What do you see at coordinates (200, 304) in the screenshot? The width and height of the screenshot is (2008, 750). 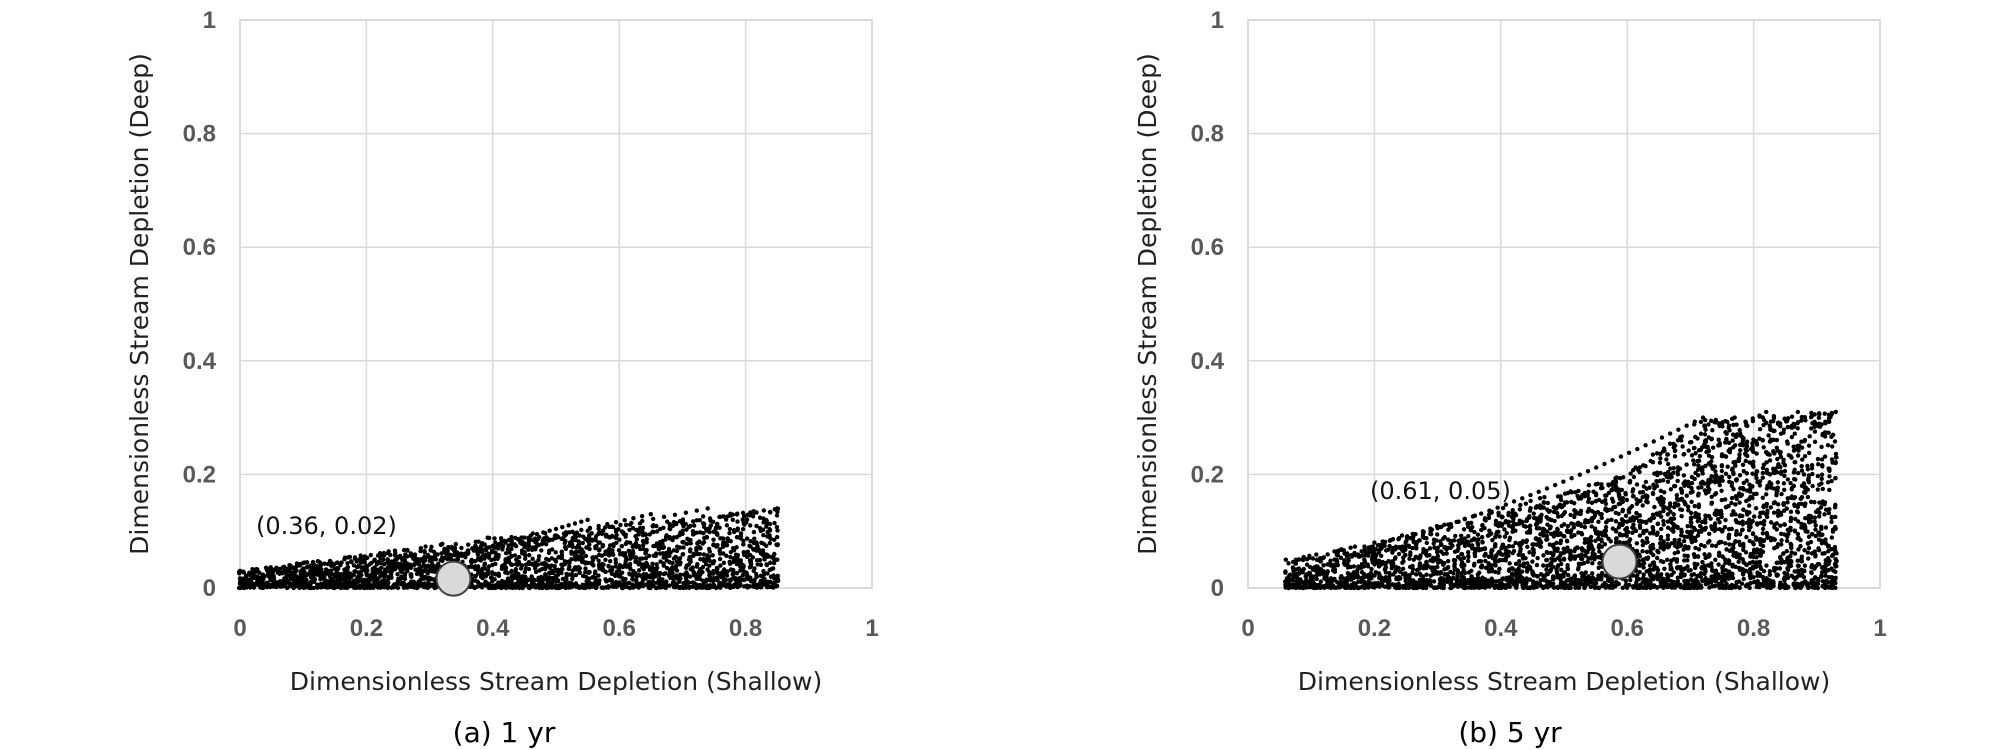 I see `y-tick-labels: 00.20.40.60.81` at bounding box center [200, 304].